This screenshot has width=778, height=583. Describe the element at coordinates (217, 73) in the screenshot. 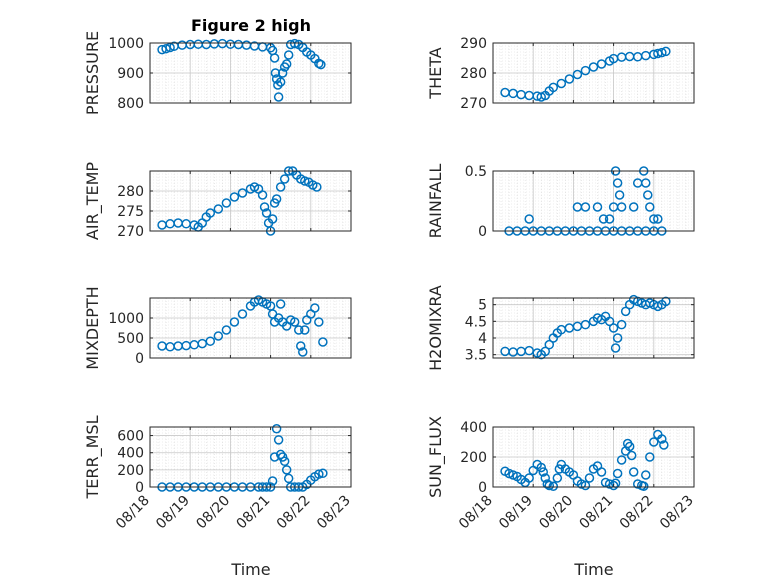

I see `subplot-1: 800 900 1000 PRESSURE` at that location.